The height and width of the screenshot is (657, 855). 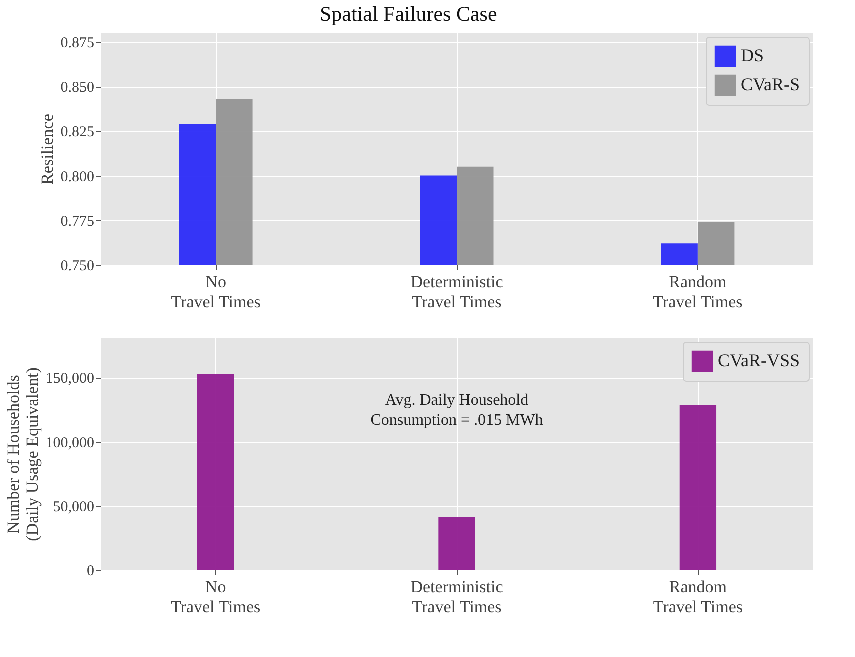 What do you see at coordinates (77, 88) in the screenshot?
I see `y-tick-label: 0.850` at bounding box center [77, 88].